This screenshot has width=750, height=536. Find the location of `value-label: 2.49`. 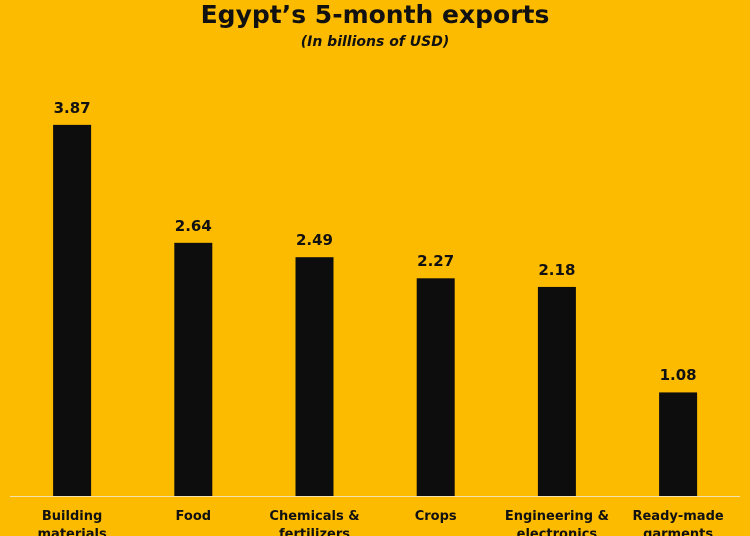

value-label: 2.49 is located at coordinates (314, 240).